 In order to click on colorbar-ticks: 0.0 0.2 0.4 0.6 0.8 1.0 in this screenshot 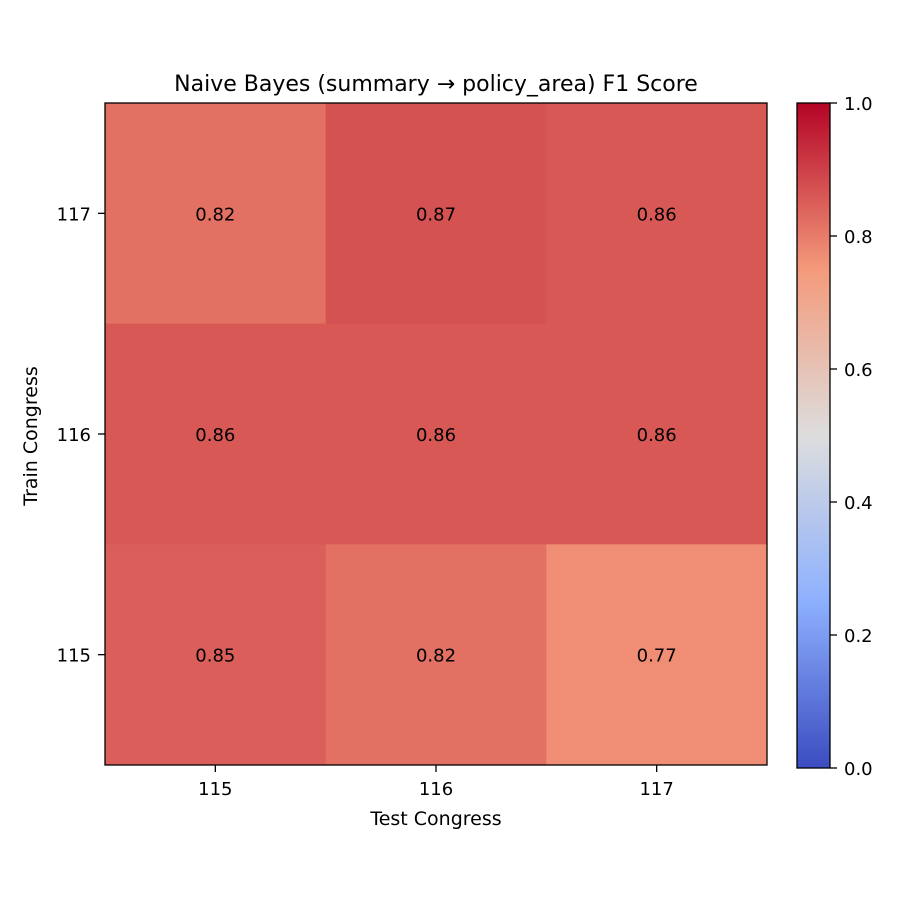, I will do `click(851, 437)`.